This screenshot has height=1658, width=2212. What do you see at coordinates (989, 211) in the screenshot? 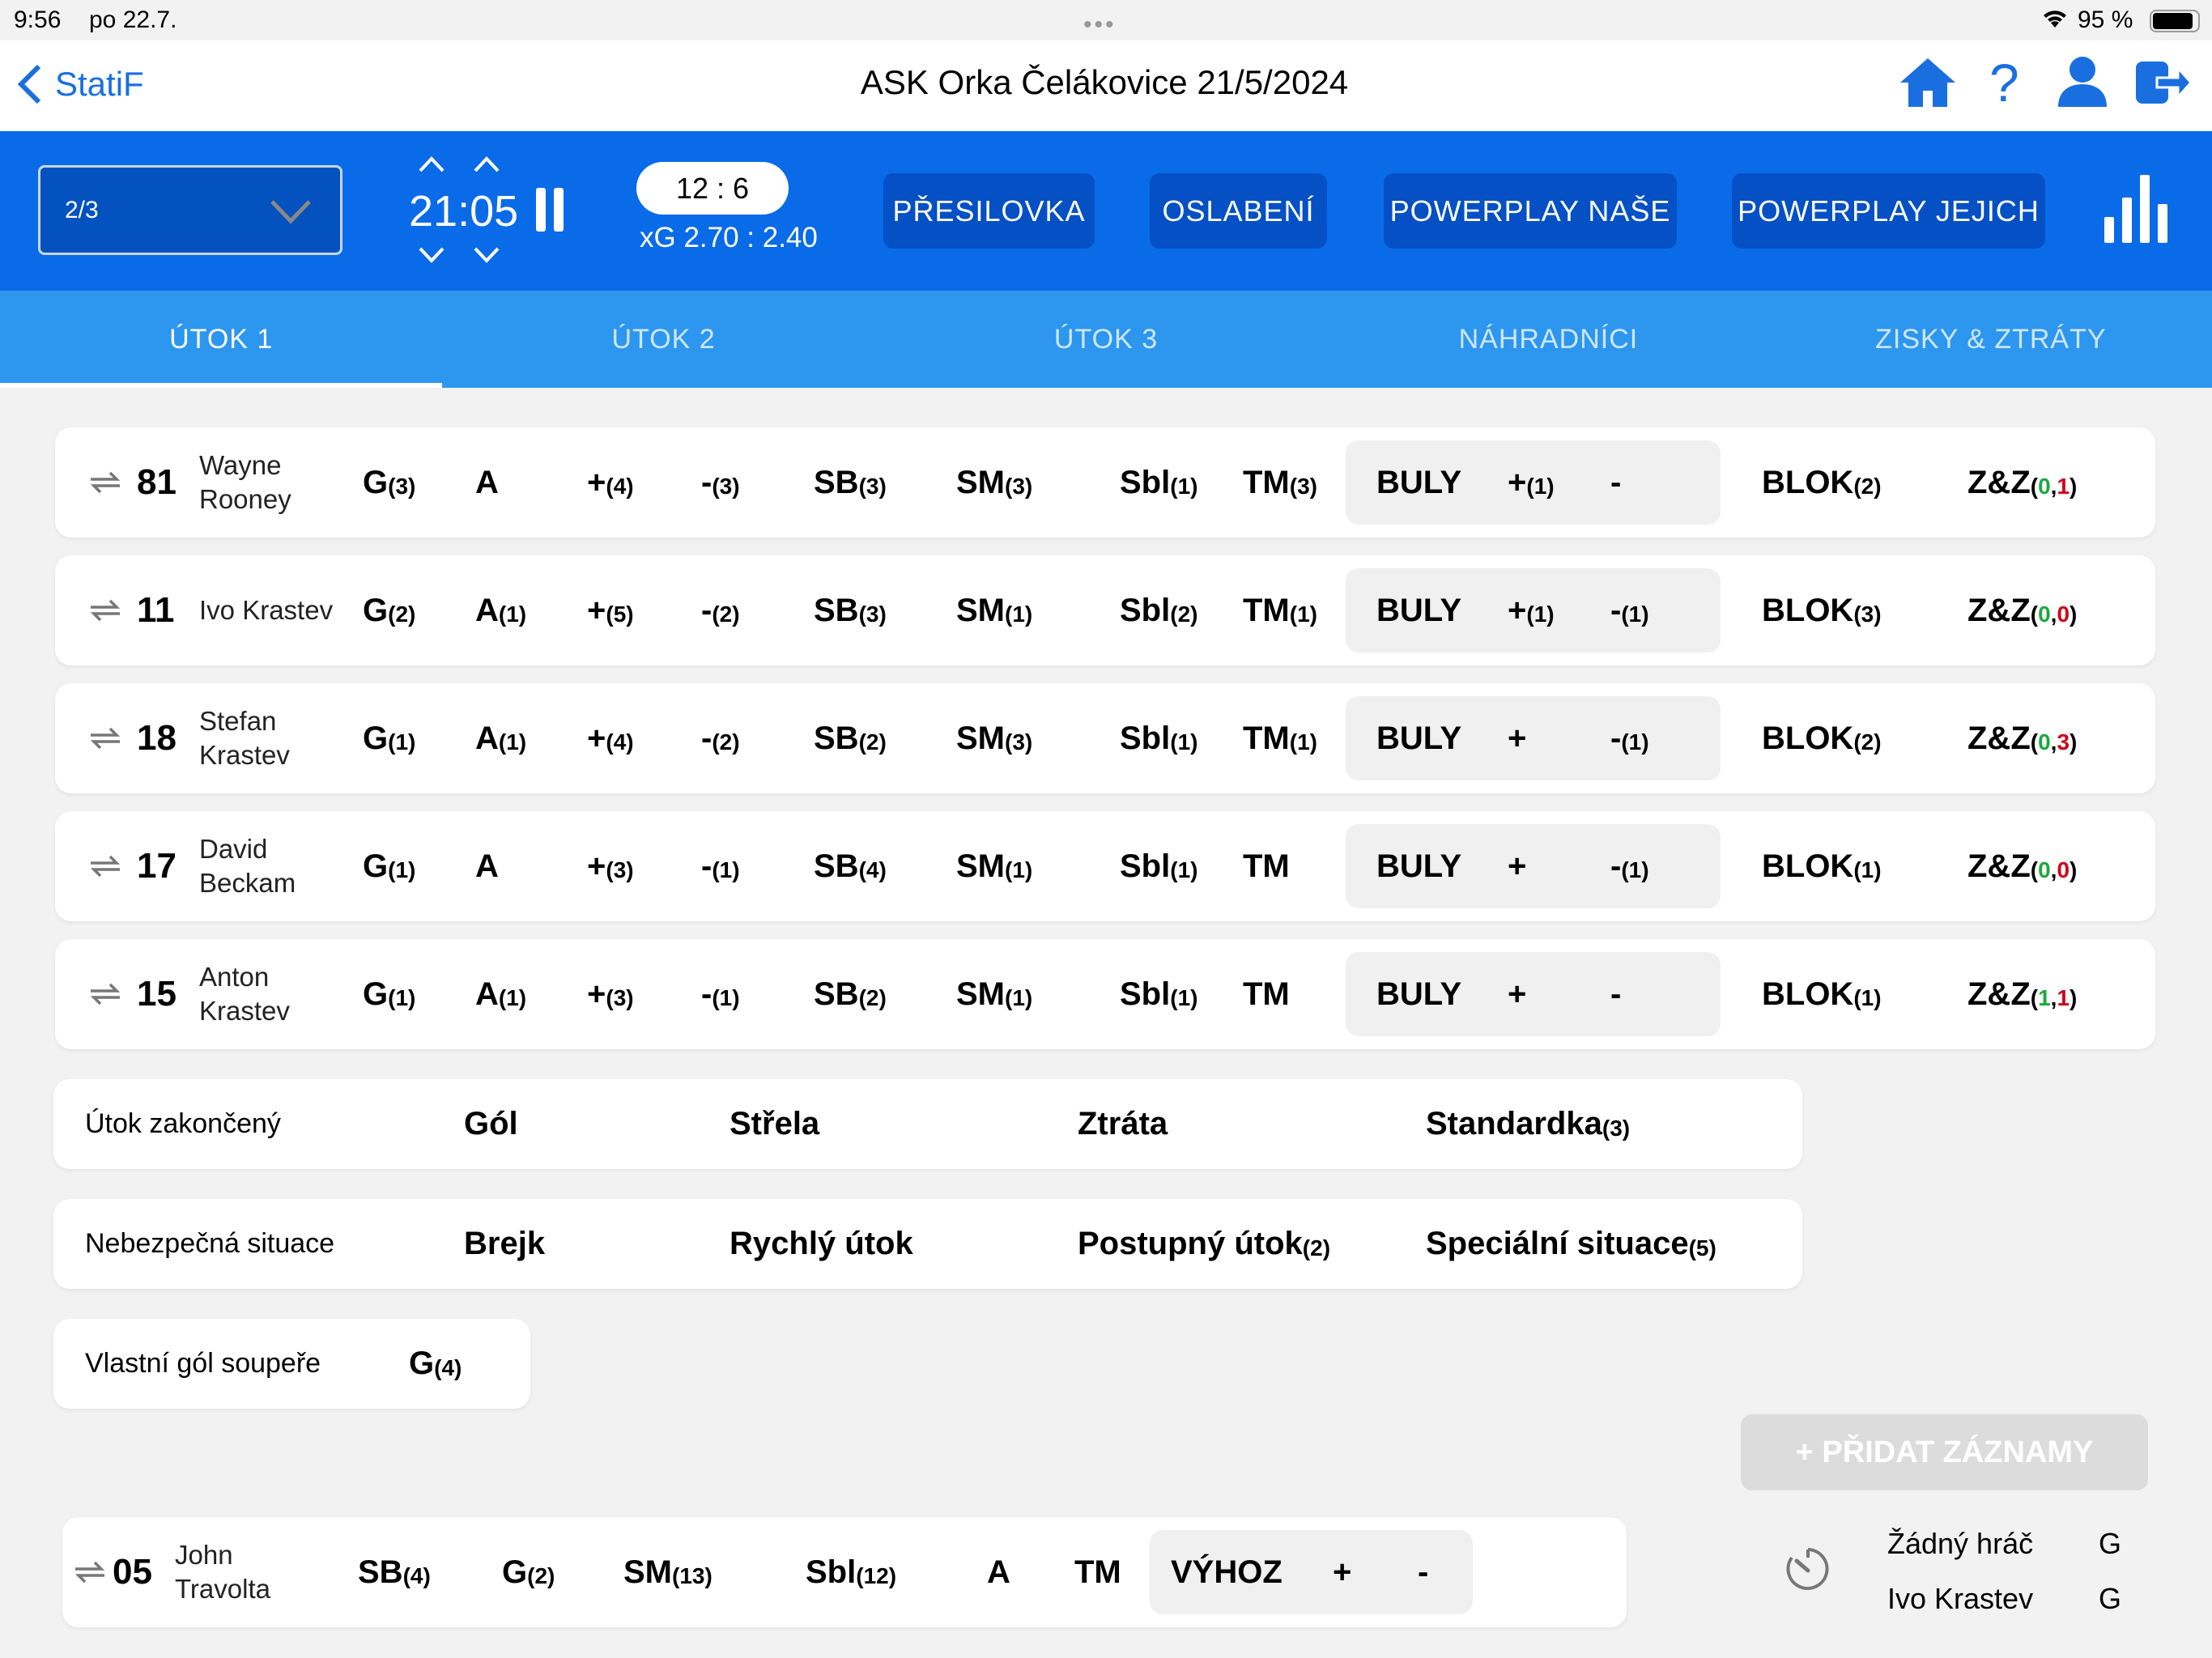
I see `presilovka-button: PŘESILOVKA` at bounding box center [989, 211].